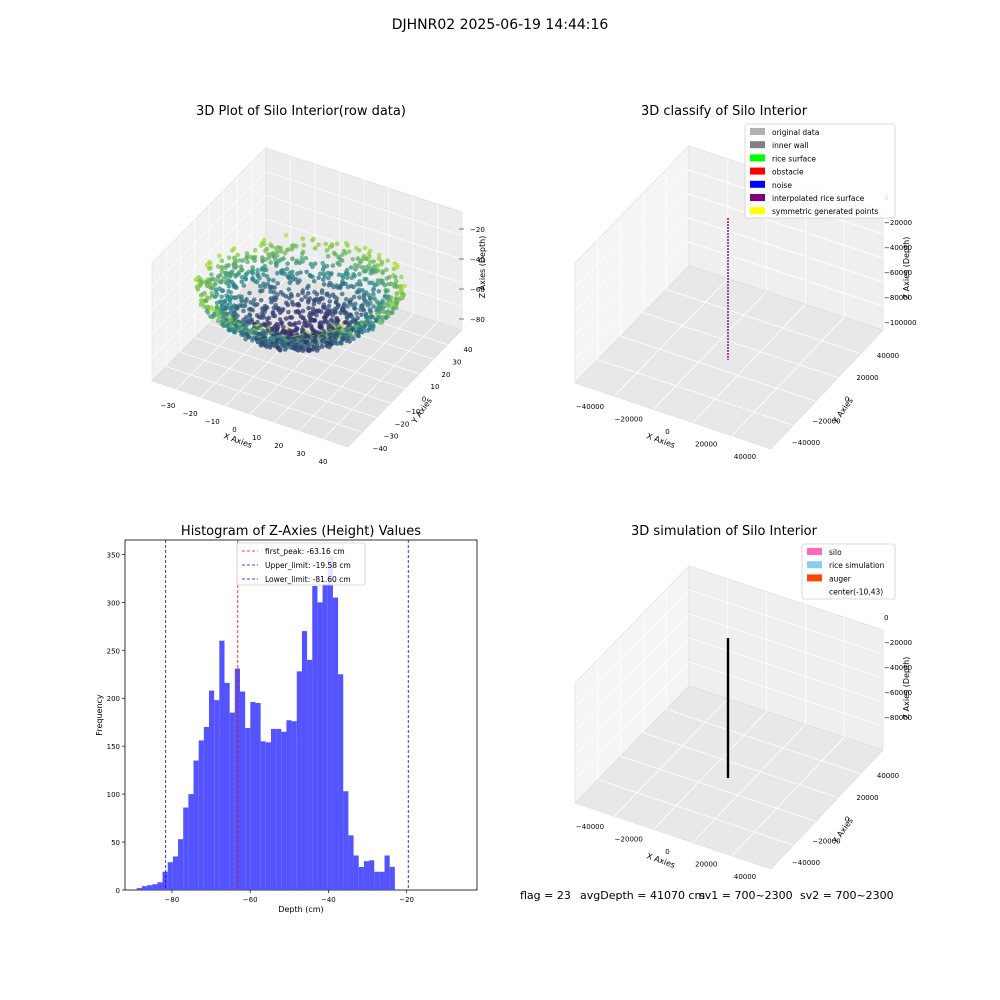 Image resolution: width=1000 pixels, height=1000 pixels. What do you see at coordinates (265, 723) in the screenshot?
I see `histogram-bars` at bounding box center [265, 723].